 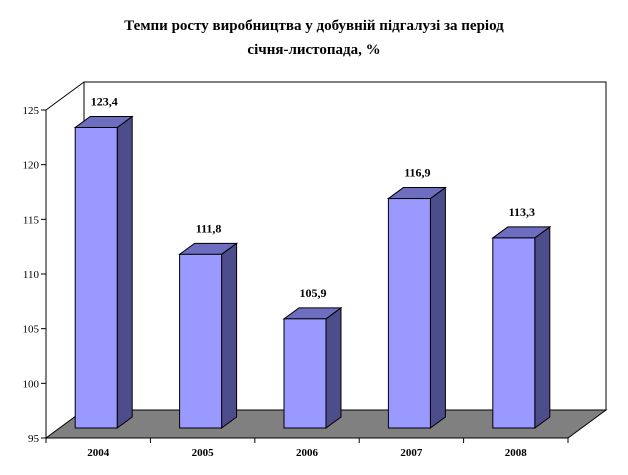 What do you see at coordinates (522, 212) in the screenshot?
I see `data-label: 113,3` at bounding box center [522, 212].